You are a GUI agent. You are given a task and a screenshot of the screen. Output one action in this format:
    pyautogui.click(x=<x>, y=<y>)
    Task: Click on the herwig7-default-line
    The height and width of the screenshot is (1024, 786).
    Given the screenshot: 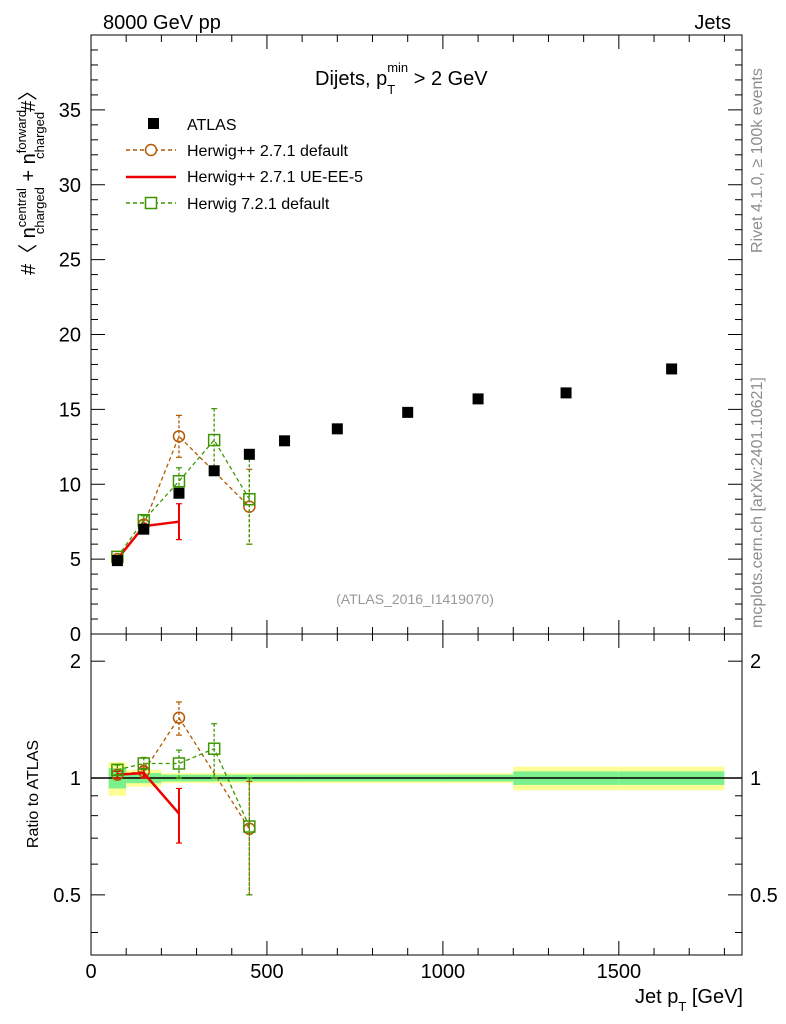 What is the action you would take?
    pyautogui.click(x=183, y=498)
    